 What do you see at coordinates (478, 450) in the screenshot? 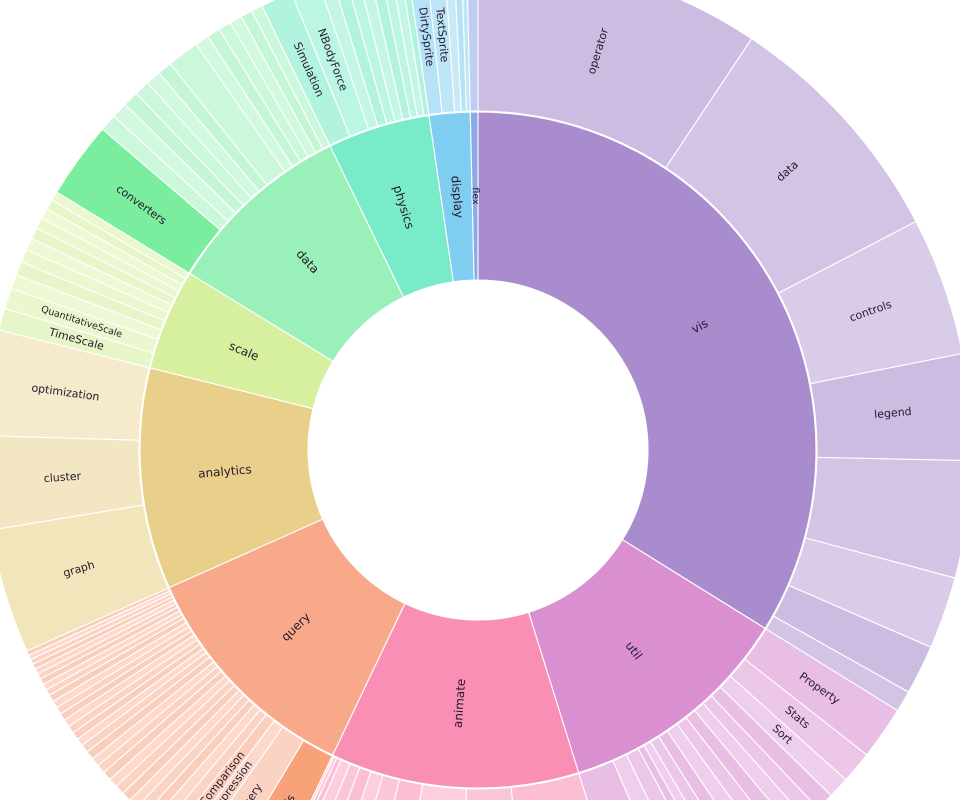
I see `center-hole` at bounding box center [478, 450].